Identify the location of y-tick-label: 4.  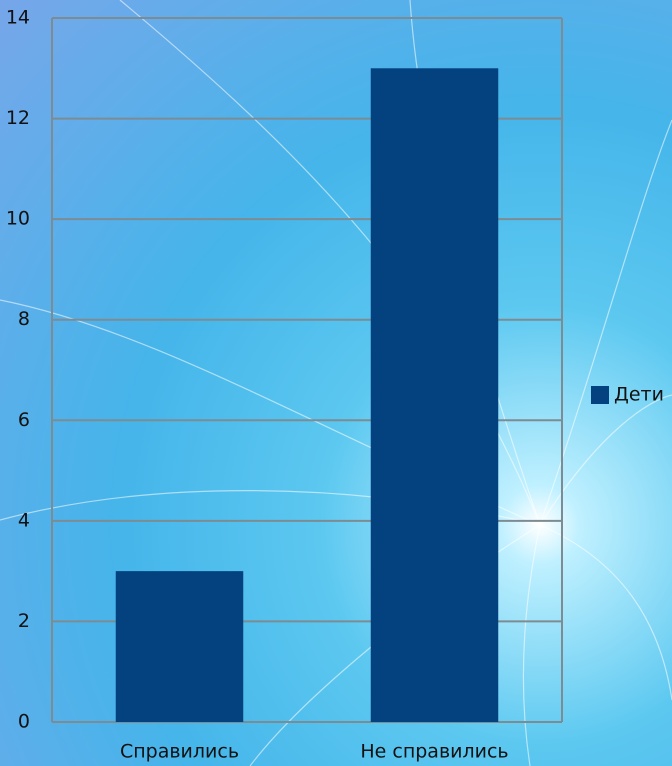
(24, 520).